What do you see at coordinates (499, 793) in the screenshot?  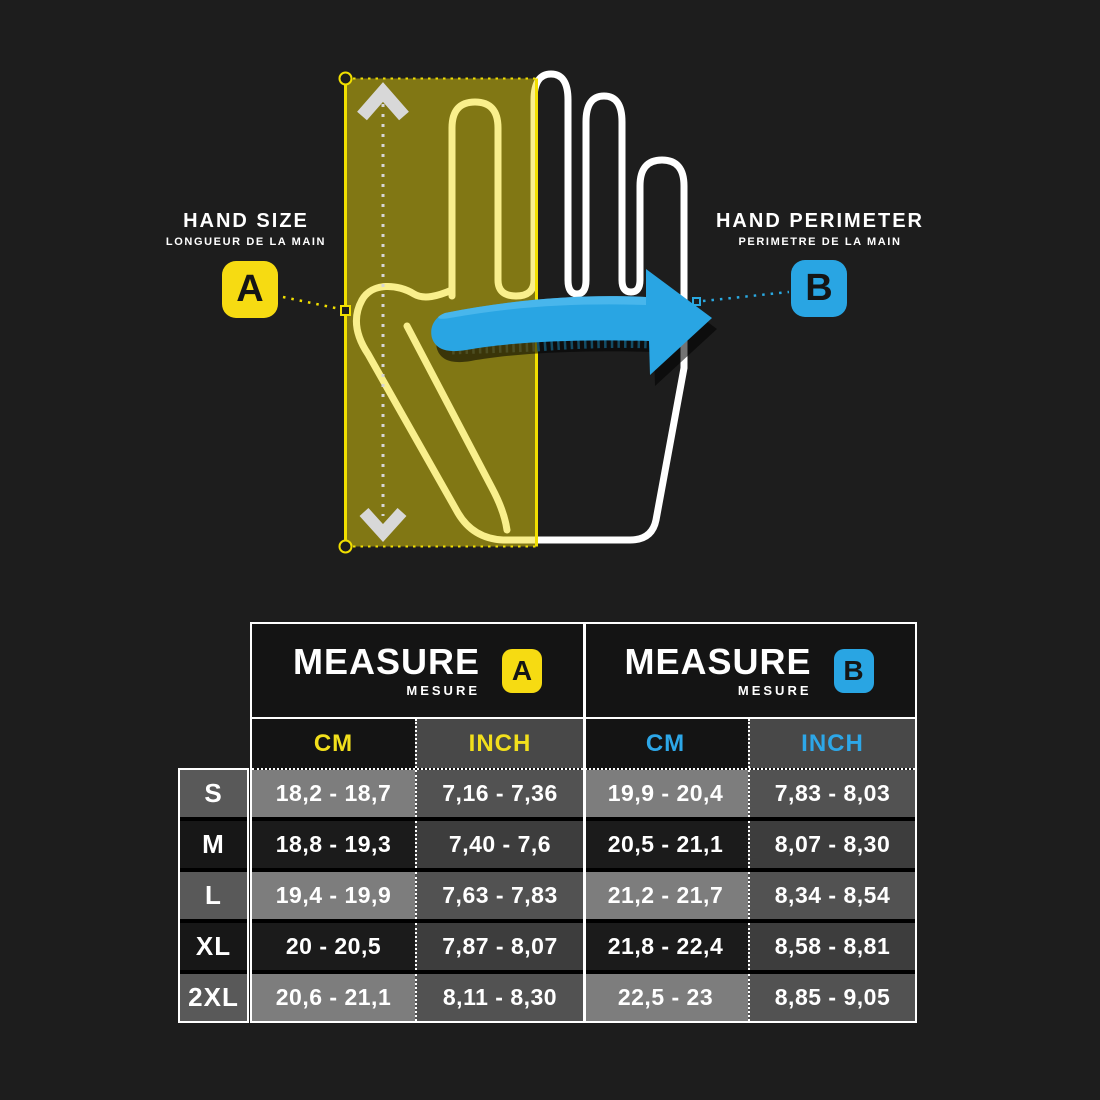 I see `table-cell: 7,16 - 7,36` at bounding box center [499, 793].